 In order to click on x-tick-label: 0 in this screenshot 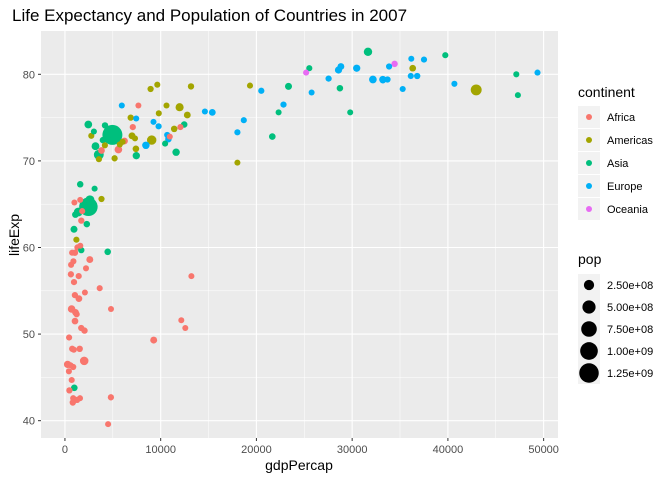, I will do `click(65, 450)`.